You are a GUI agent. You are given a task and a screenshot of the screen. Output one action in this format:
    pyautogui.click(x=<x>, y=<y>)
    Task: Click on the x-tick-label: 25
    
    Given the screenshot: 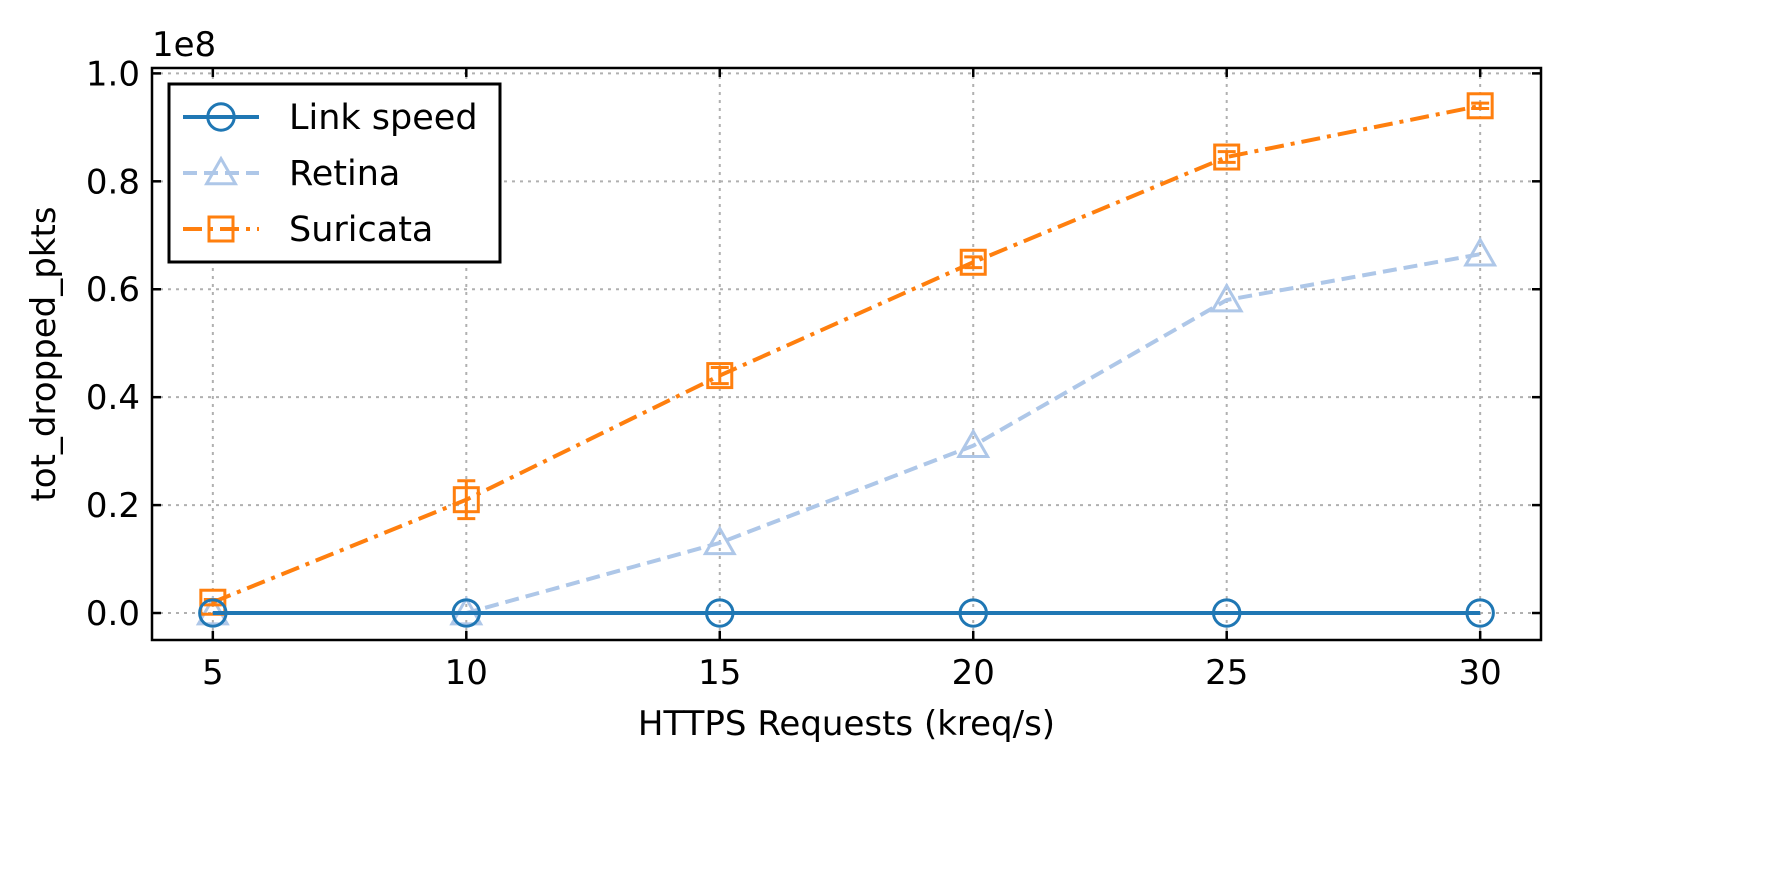 What is the action you would take?
    pyautogui.click(x=1226, y=673)
    